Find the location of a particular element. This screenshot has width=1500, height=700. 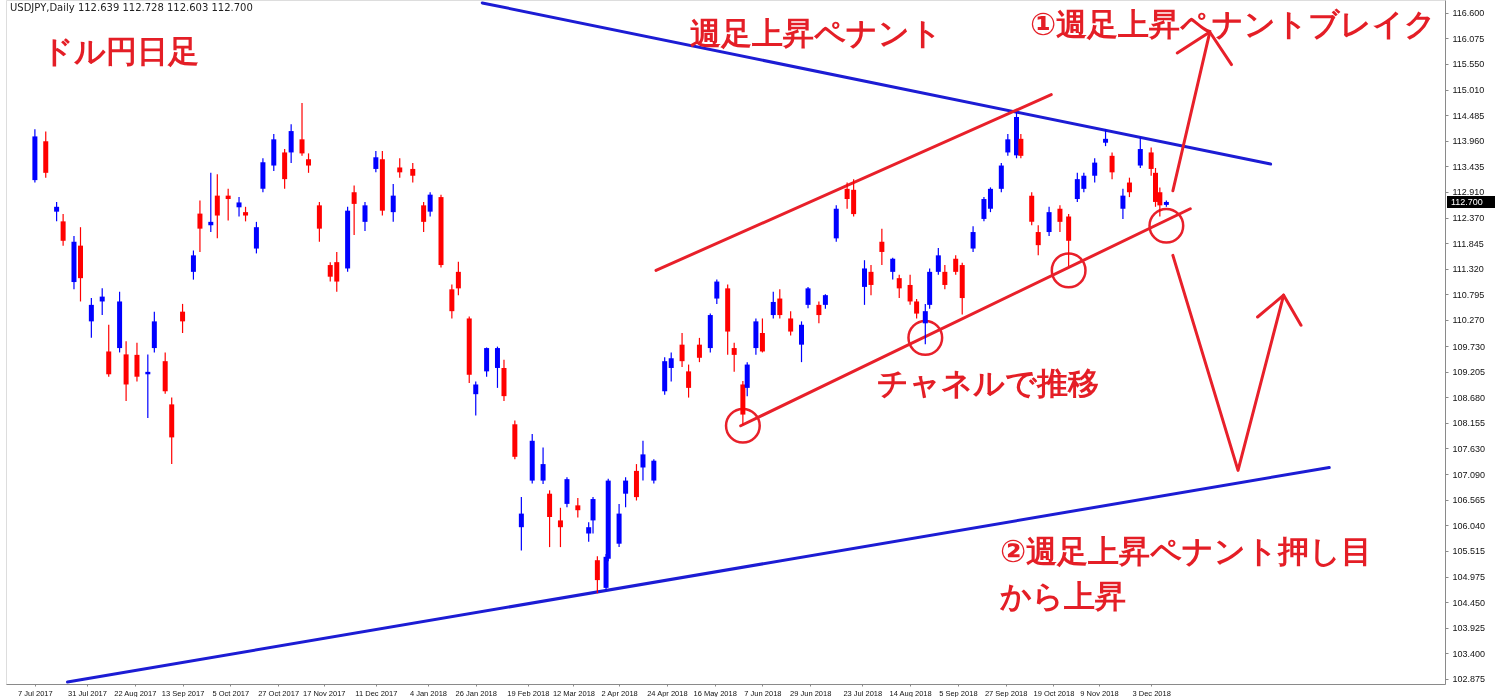

y-tick-label: 113.435 is located at coordinates (1468, 166).